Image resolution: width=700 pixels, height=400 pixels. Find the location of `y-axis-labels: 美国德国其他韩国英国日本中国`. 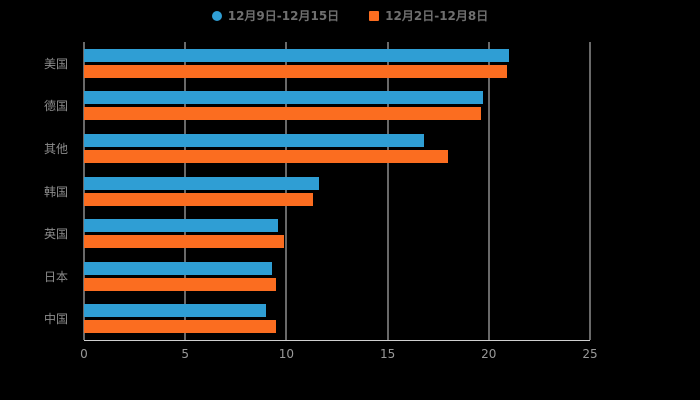

y-axis-labels: 美国德国其他韩国英国日本中国 is located at coordinates (39, 191).